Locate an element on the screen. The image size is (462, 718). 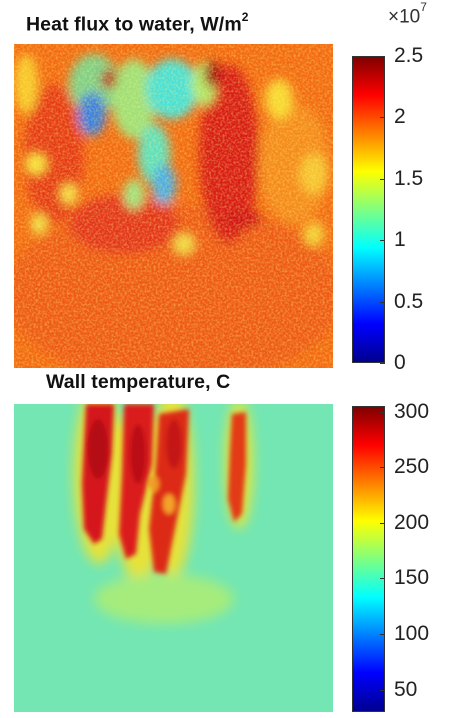
colorbar-tick-label: 1 is located at coordinates (400, 240).